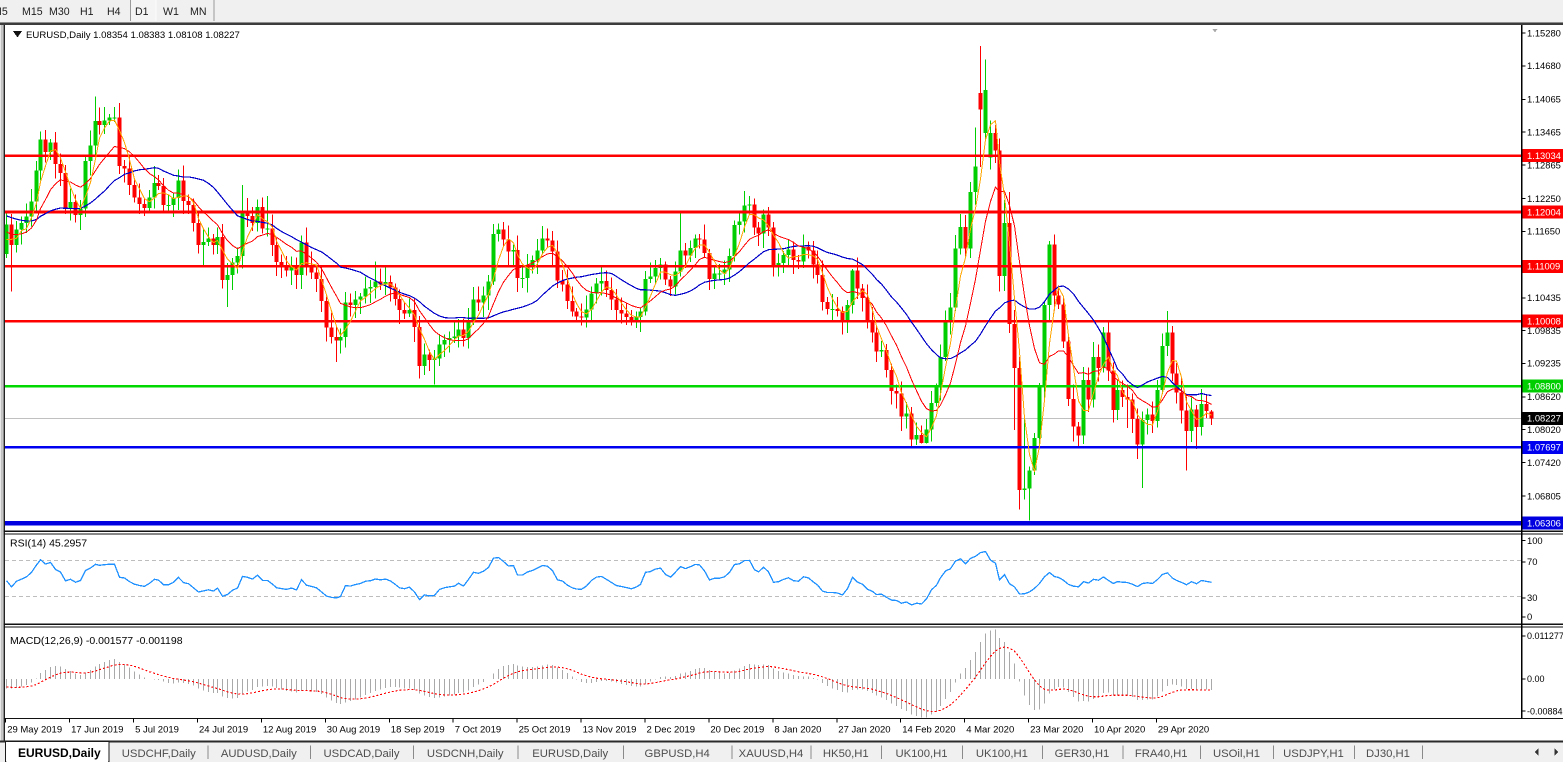 Image resolution: width=1563 pixels, height=762 pixels. I want to click on svg-text: 1.12250, so click(1544, 198).